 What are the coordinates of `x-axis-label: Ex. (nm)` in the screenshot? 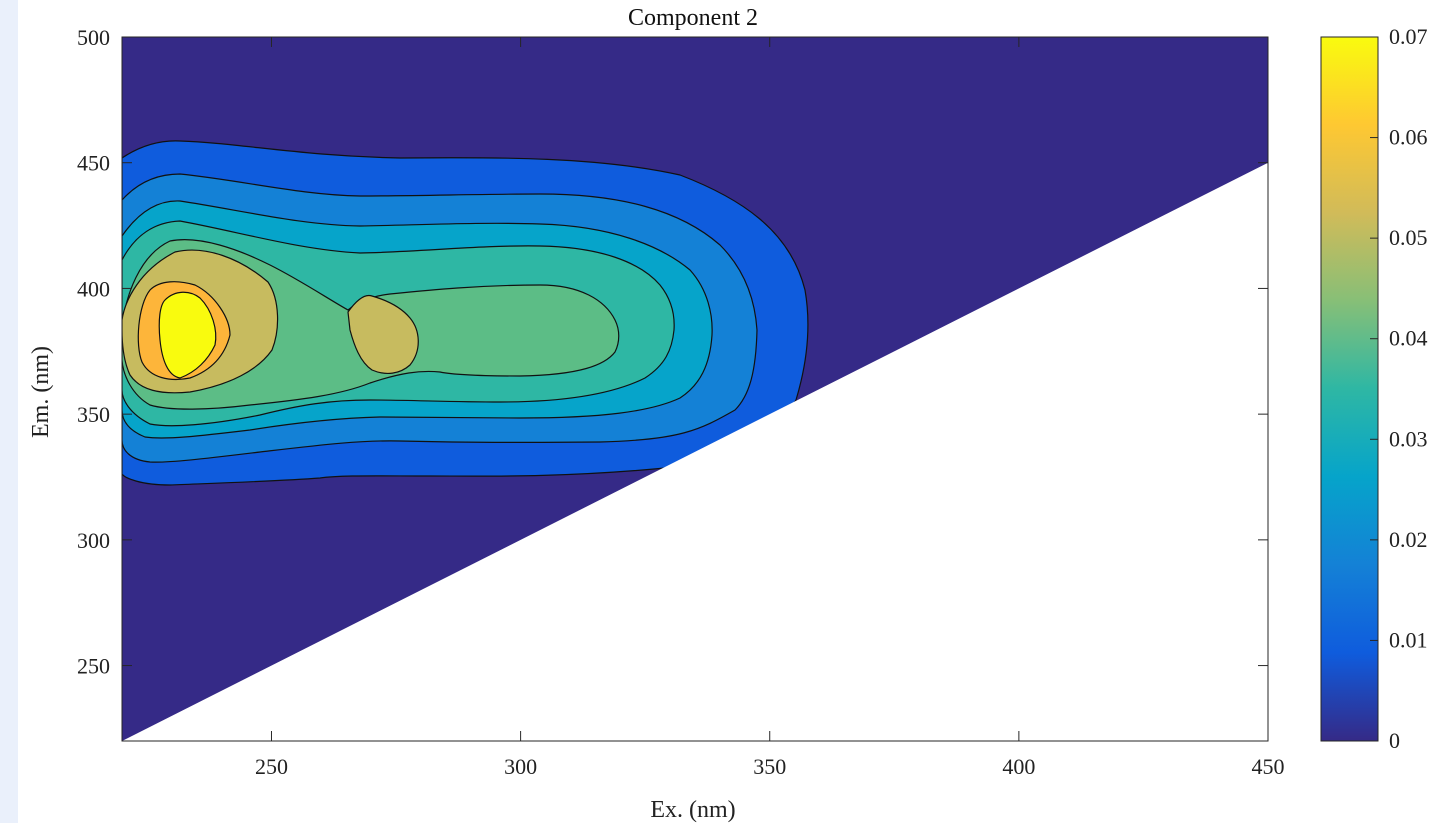 It's located at (692, 810).